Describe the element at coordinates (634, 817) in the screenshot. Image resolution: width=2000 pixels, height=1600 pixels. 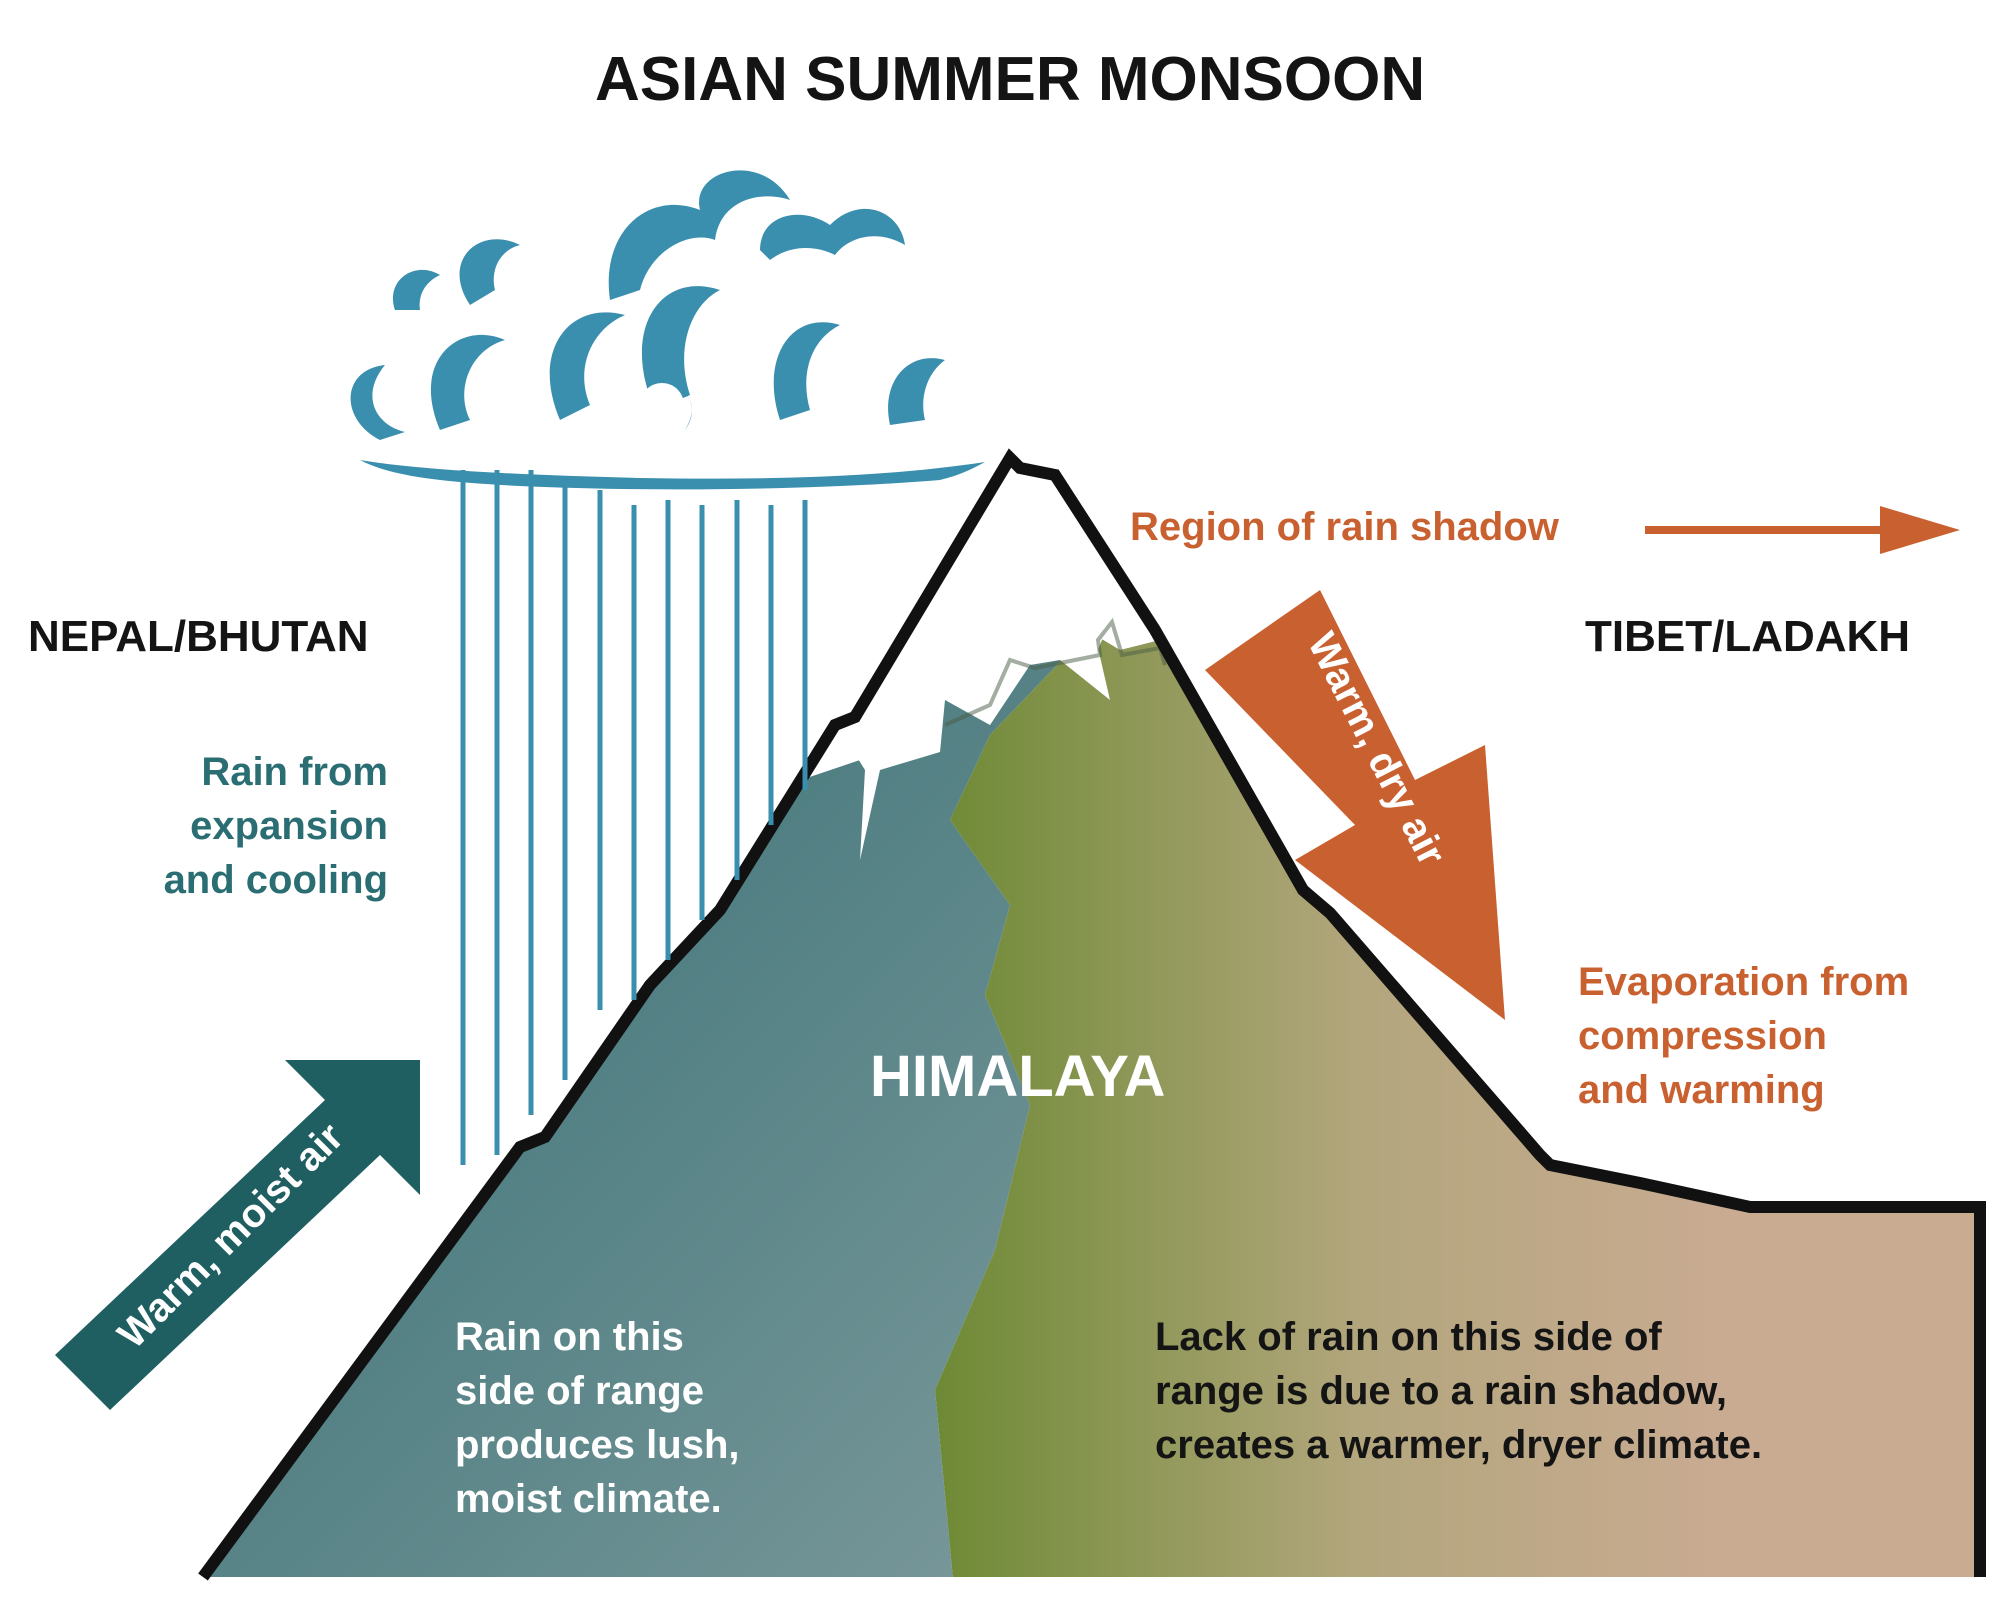
I see `rain-streaks` at that location.